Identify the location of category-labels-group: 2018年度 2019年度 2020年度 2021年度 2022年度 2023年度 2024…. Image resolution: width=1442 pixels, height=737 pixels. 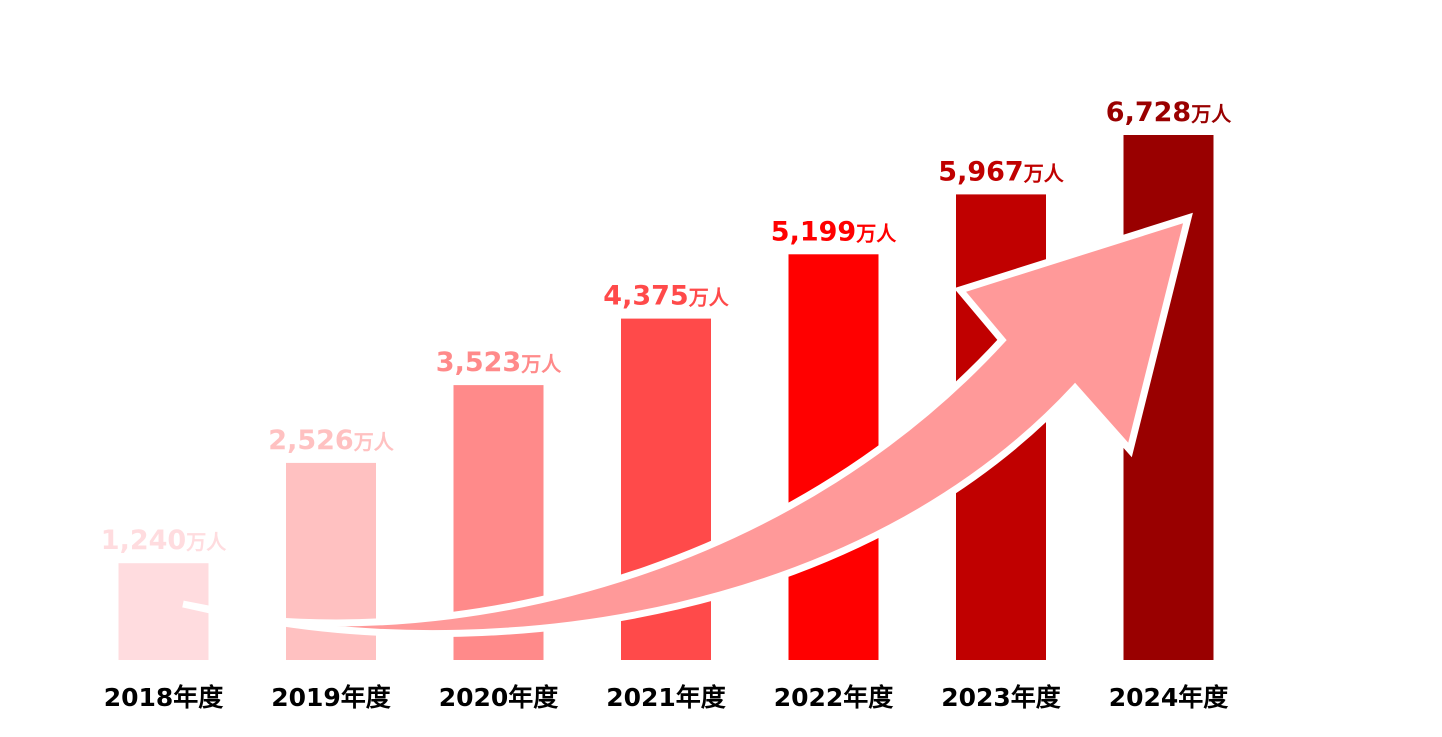
(666, 697).